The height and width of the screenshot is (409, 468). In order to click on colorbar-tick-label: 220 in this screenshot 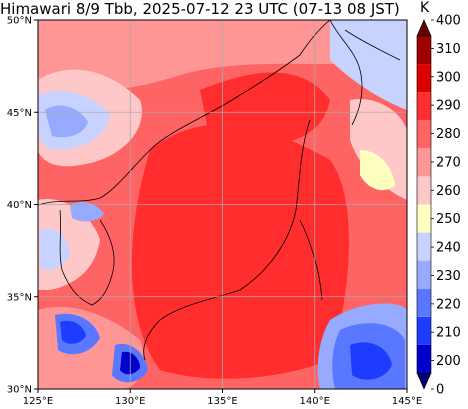, I will do `click(448, 304)`.